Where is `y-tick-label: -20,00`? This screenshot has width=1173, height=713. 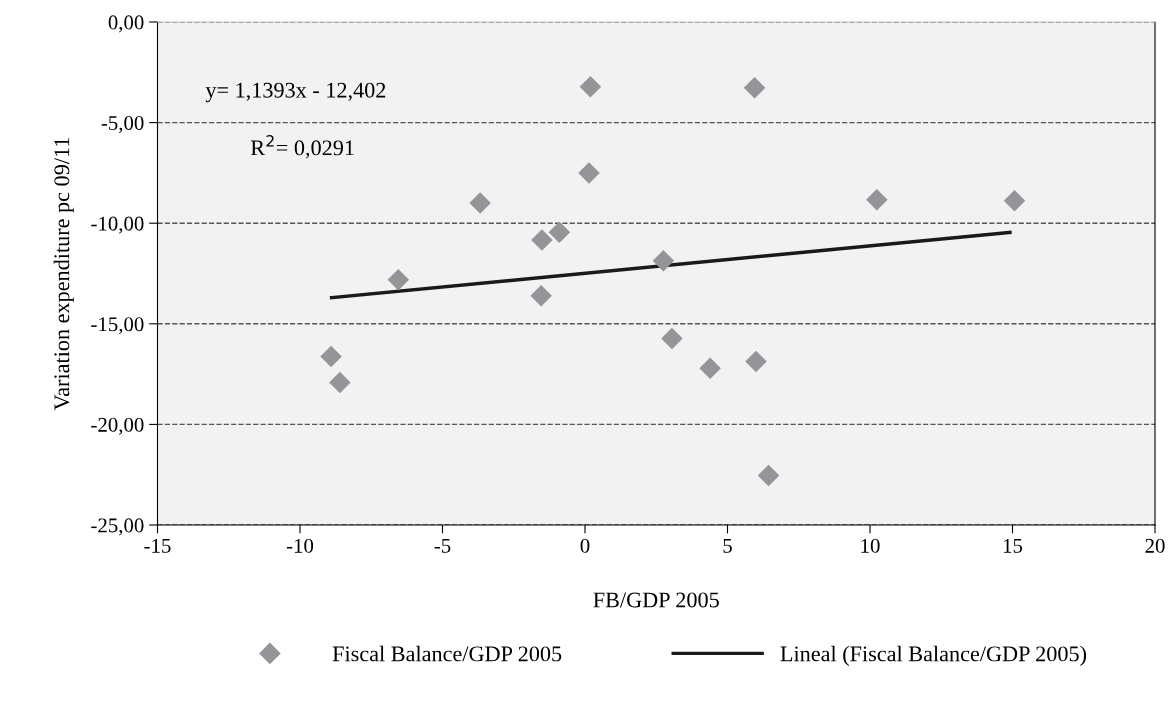 y-tick-label: -20,00 is located at coordinates (117, 426).